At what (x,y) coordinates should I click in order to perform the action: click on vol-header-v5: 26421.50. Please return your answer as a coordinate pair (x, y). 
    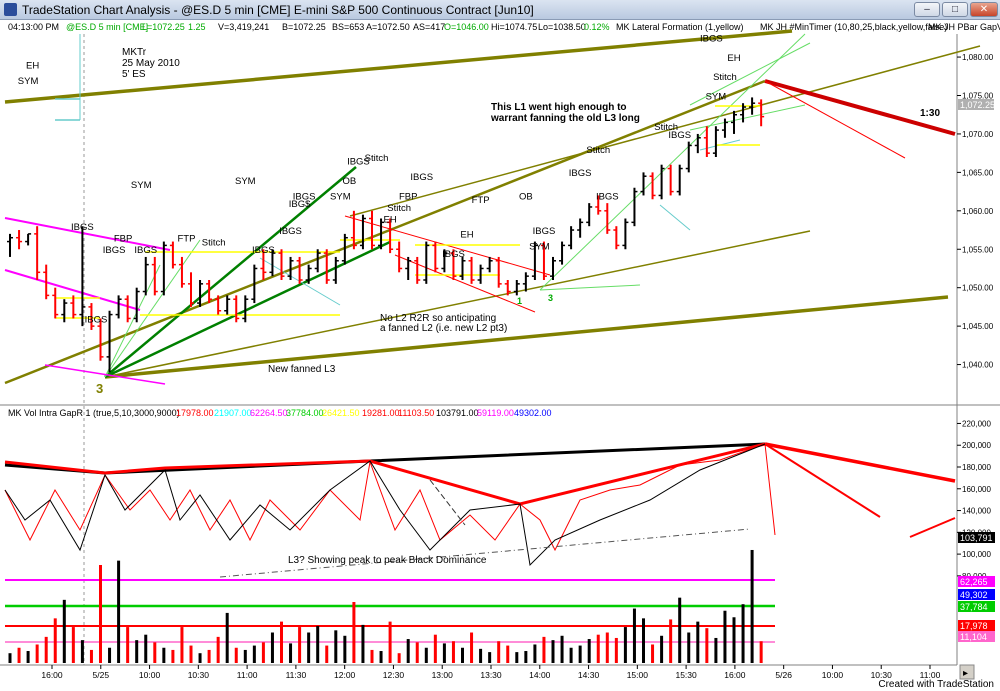
    Looking at the image, I should click on (341, 413).